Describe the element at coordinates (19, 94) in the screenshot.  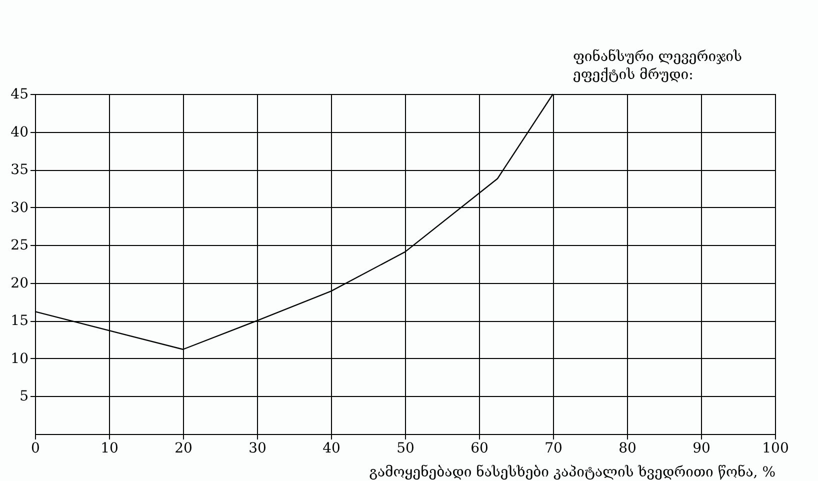
I see `y-tick-label: 45` at that location.